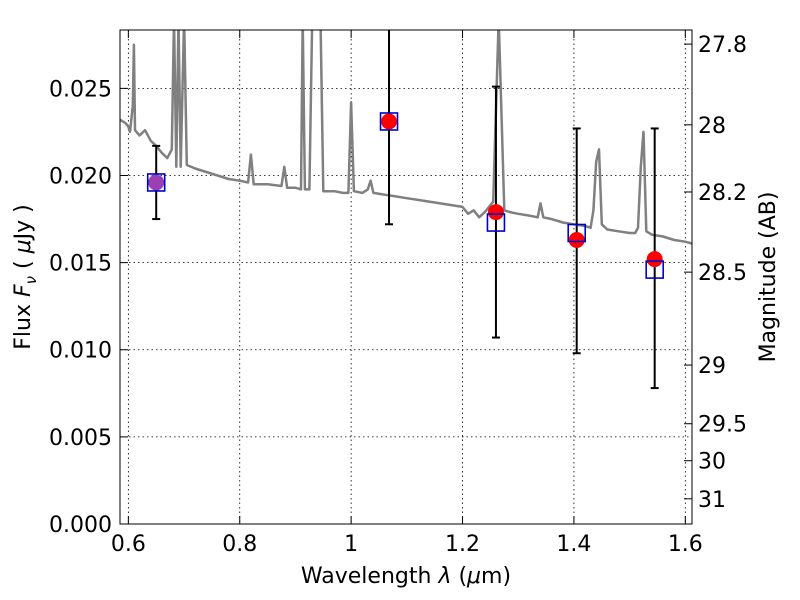 Image resolution: width=800 pixels, height=600 pixels. I want to click on x-axis-label: Wavelength λ (μm), so click(406, 576).